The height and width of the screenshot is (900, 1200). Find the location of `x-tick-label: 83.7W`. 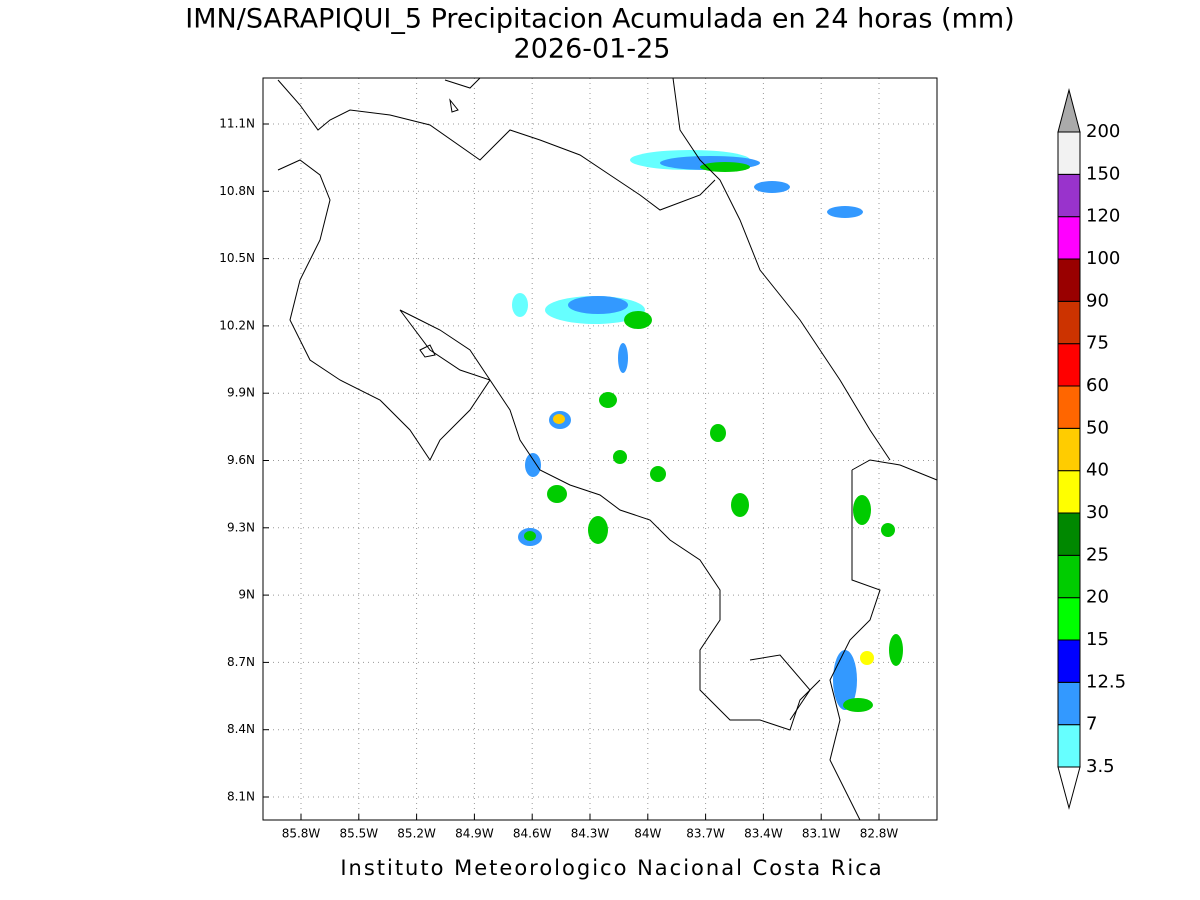

x-tick-label: 83.7W is located at coordinates (705, 834).